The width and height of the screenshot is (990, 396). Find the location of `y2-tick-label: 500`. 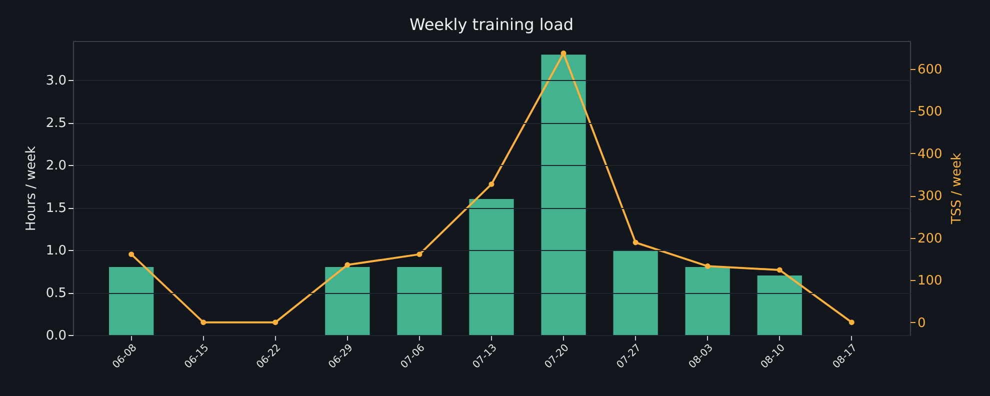

y2-tick-label: 500 is located at coordinates (930, 112).